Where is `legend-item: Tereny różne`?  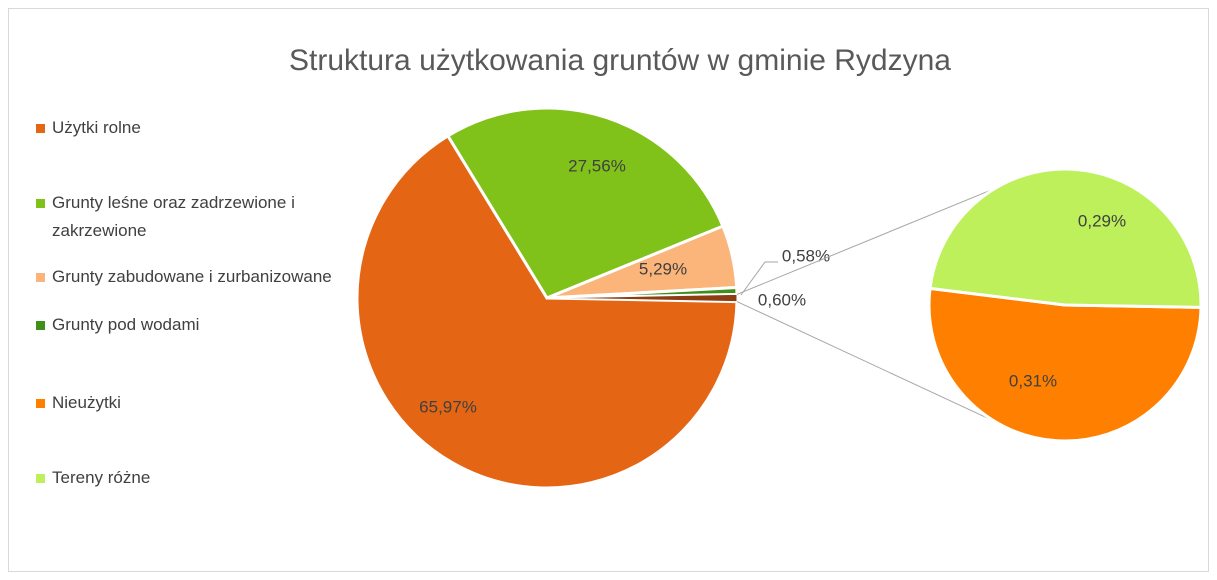 legend-item: Tereny różne is located at coordinates (196, 478).